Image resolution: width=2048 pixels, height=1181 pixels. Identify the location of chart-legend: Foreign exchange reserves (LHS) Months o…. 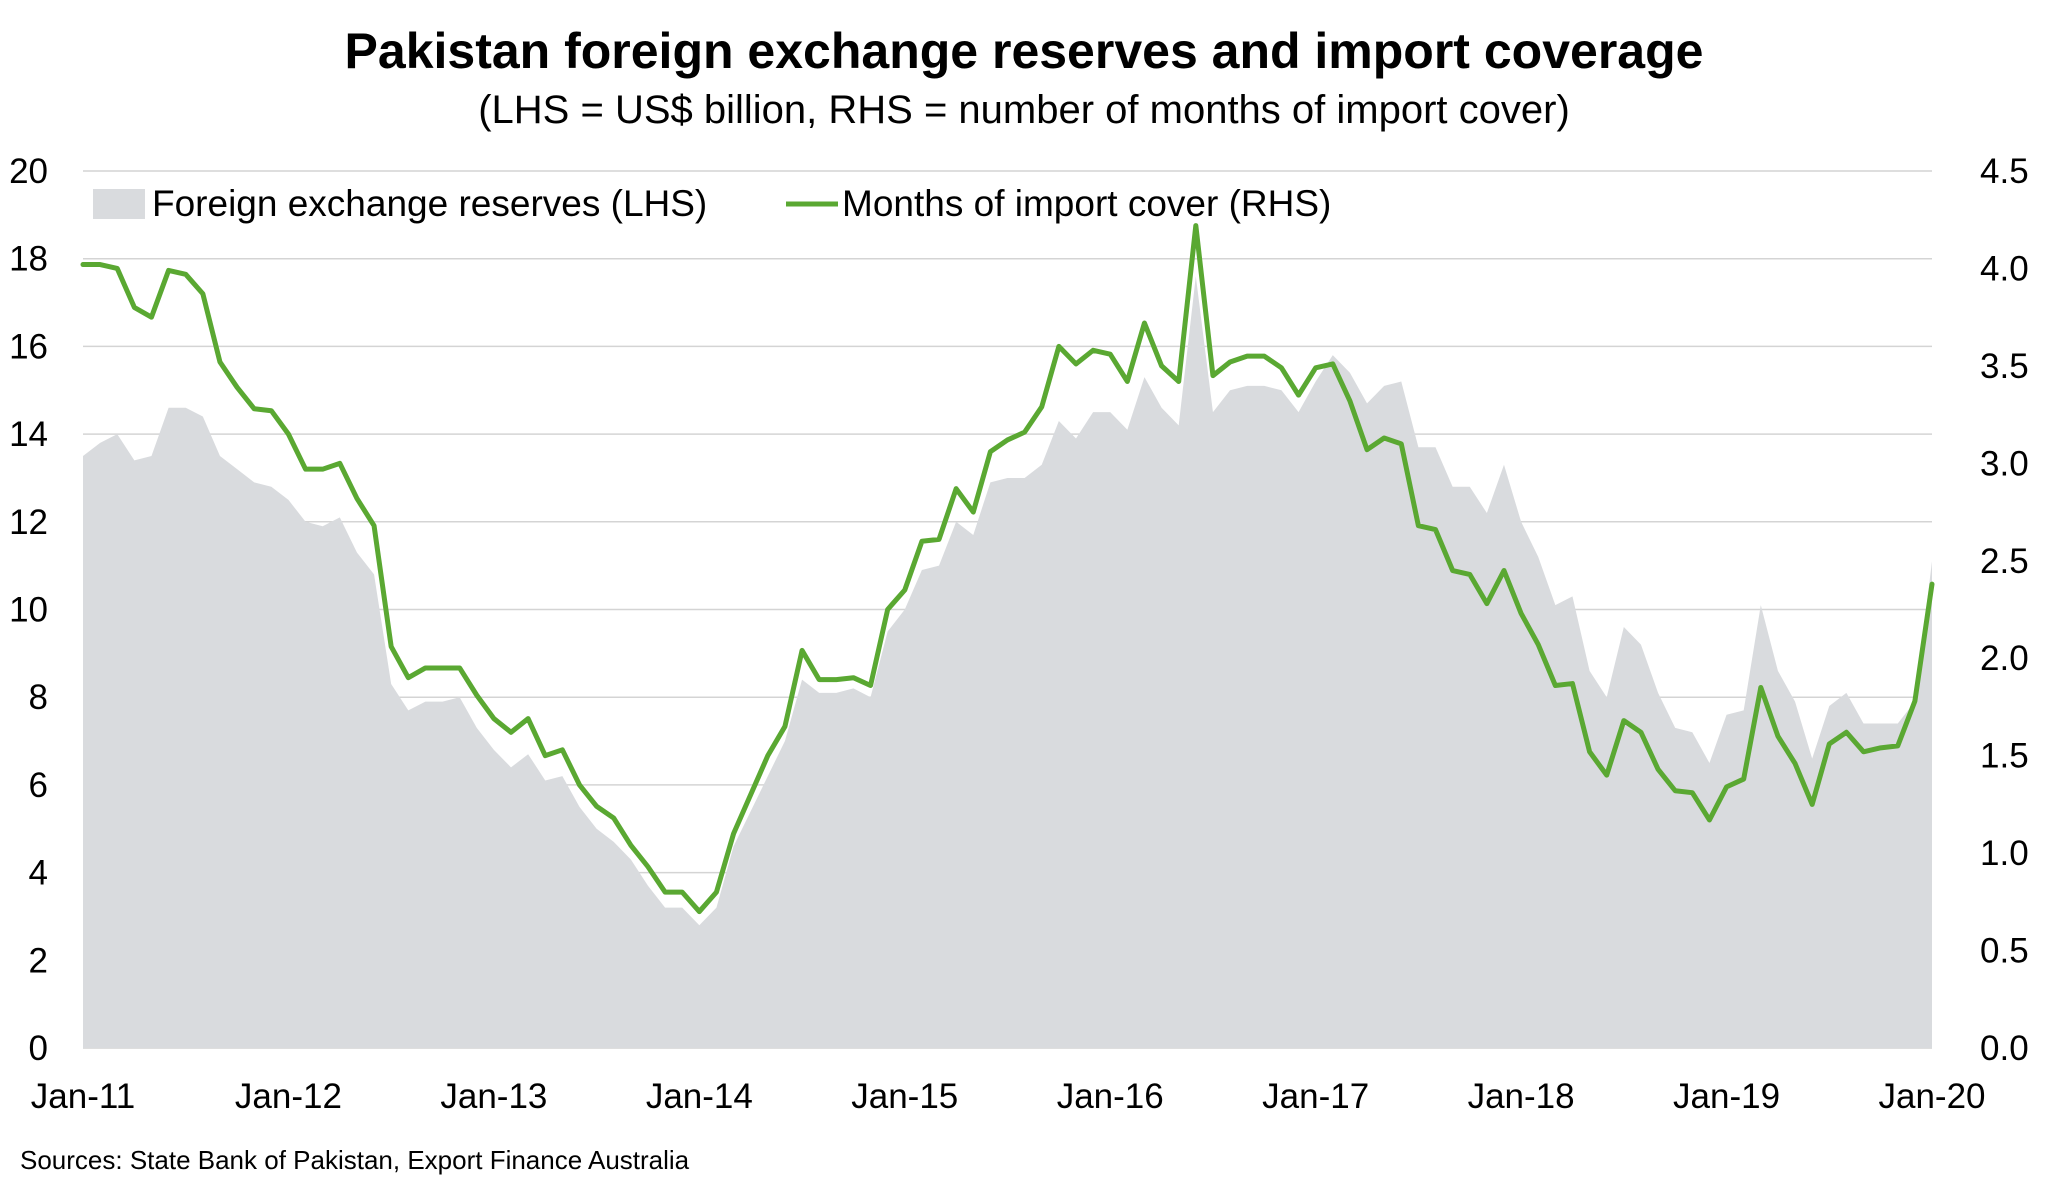
(712, 203).